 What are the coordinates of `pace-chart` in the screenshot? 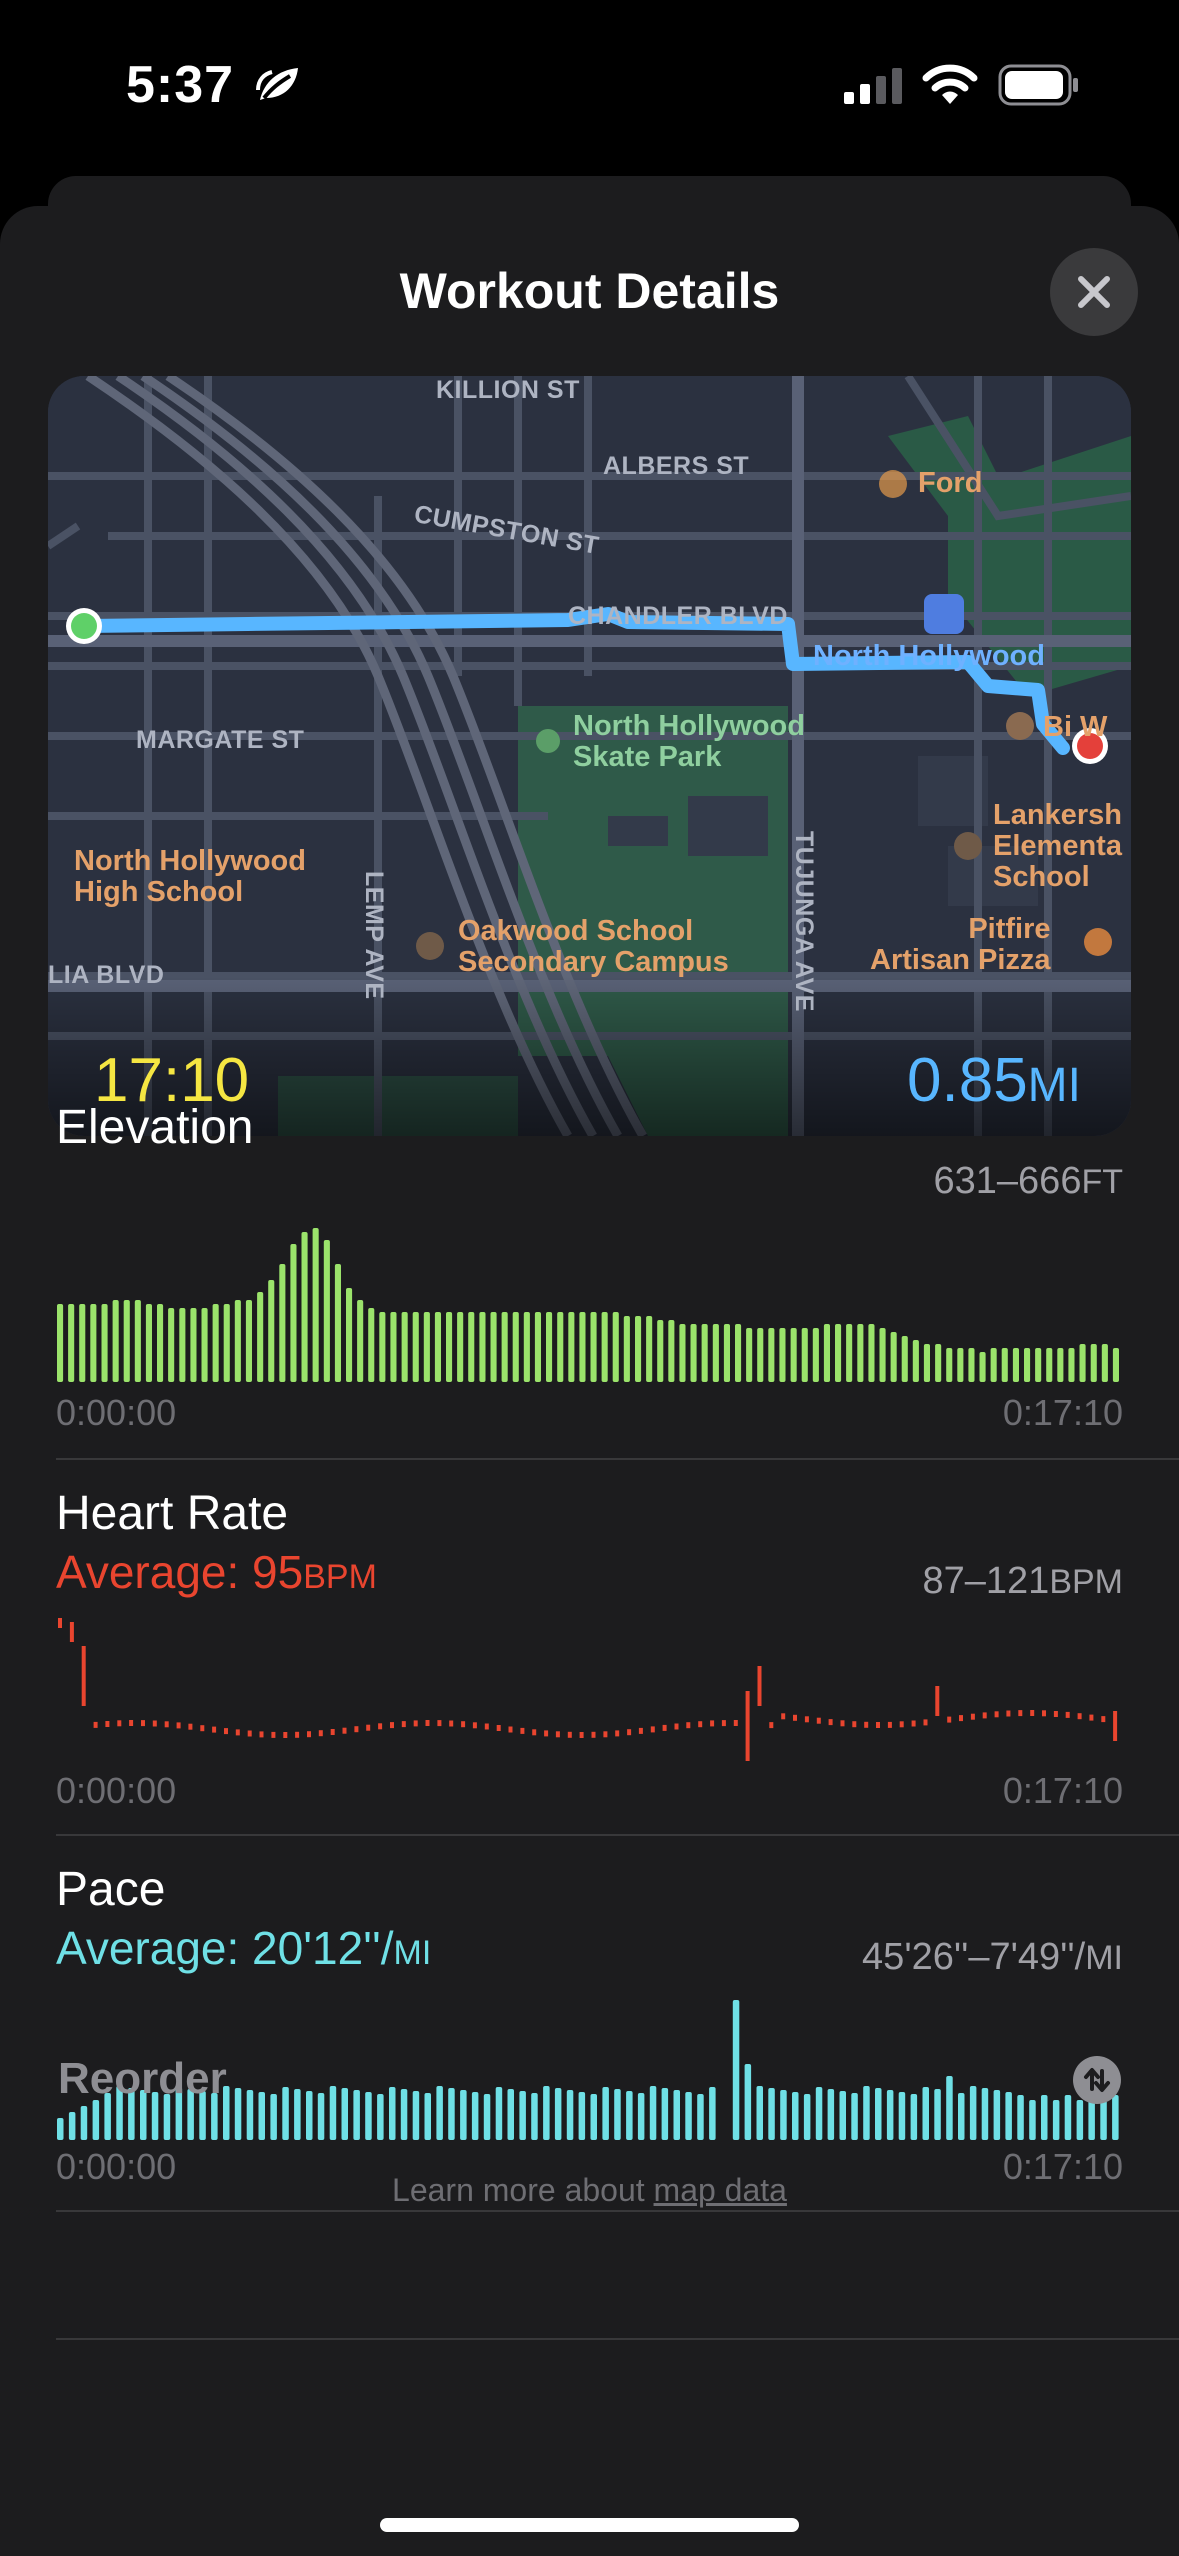 It's located at (589, 2067).